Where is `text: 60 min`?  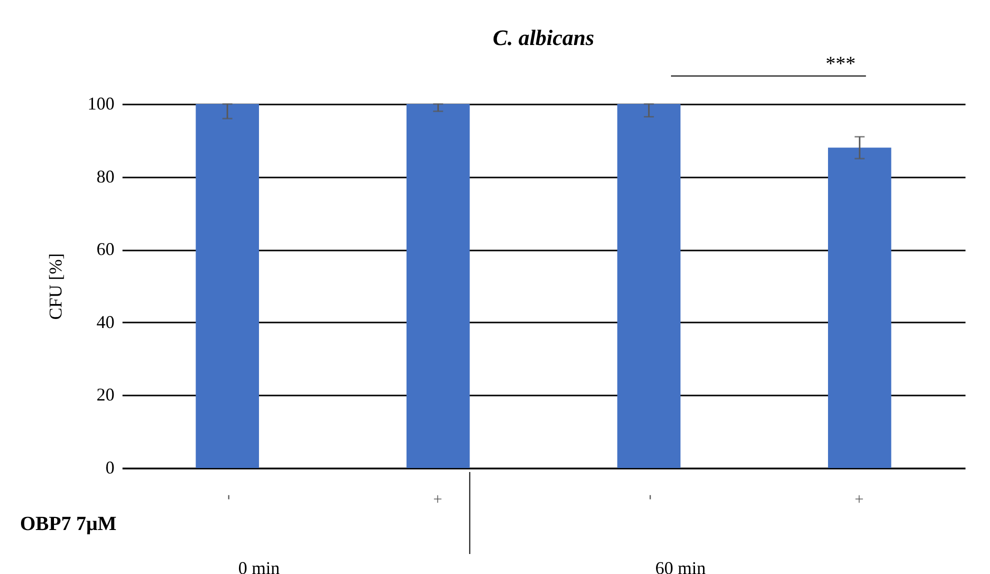
text: 60 min is located at coordinates (680, 566).